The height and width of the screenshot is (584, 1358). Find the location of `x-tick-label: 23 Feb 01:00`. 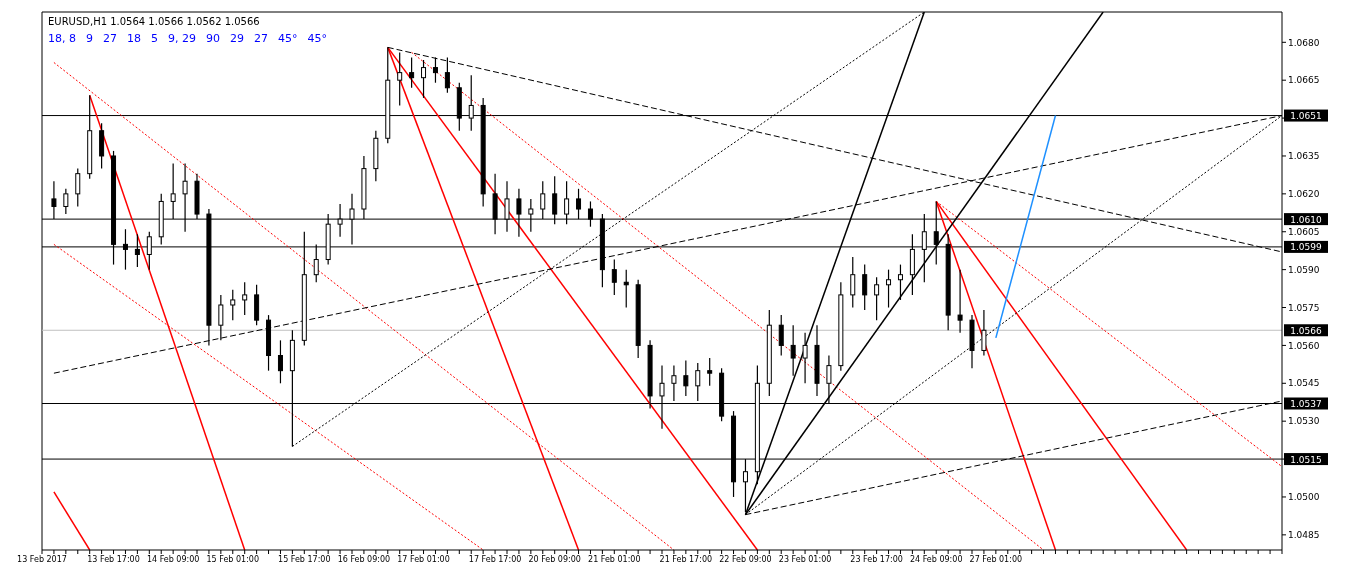

x-tick-label: 23 Feb 01:00 is located at coordinates (805, 559).